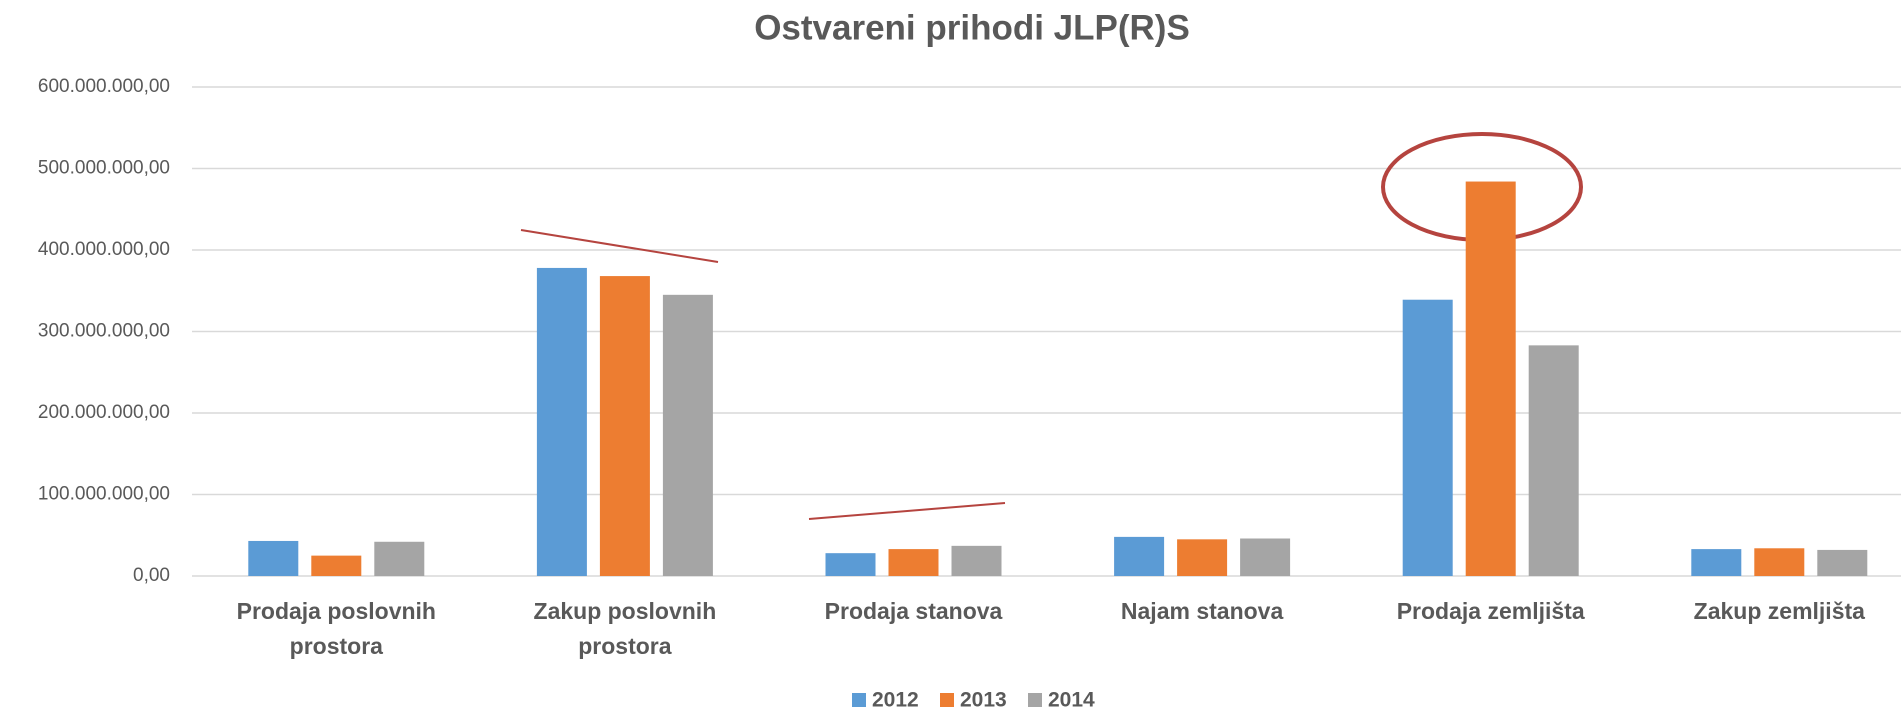  What do you see at coordinates (983, 700) in the screenshot?
I see `legend-label: 2013` at bounding box center [983, 700].